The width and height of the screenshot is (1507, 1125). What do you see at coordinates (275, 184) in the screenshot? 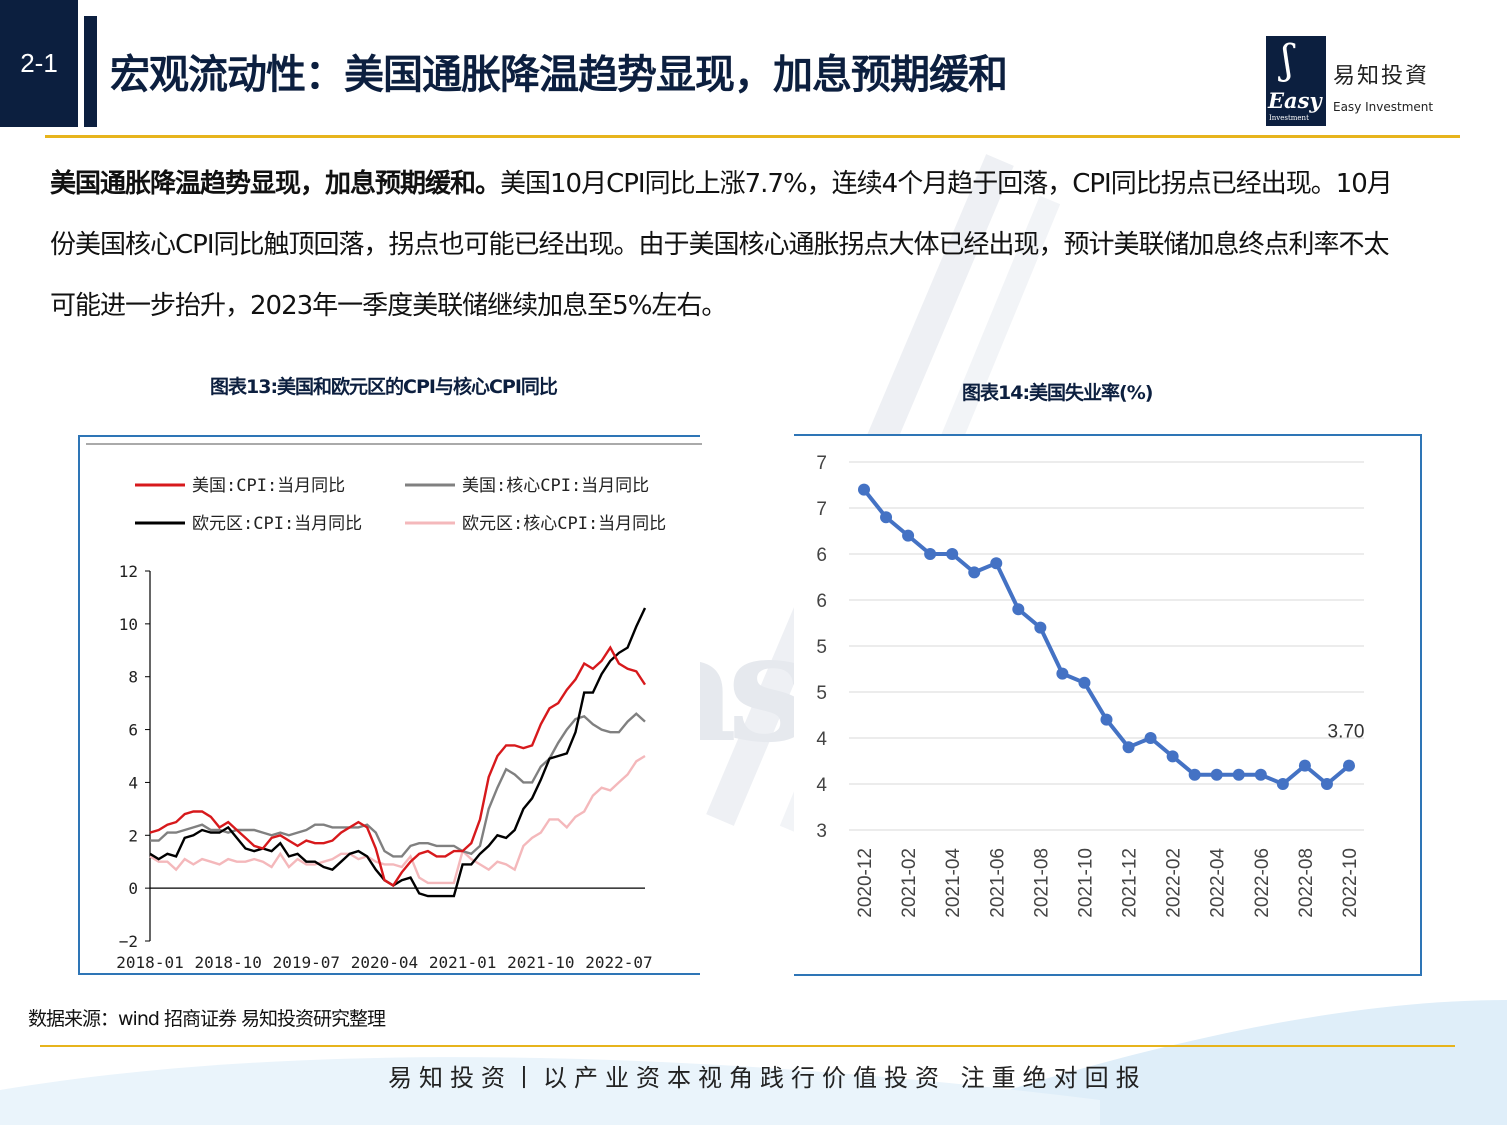
I see `body-lead: 美国通胀降温趋势显现，加息预期缓和。` at bounding box center [275, 184].